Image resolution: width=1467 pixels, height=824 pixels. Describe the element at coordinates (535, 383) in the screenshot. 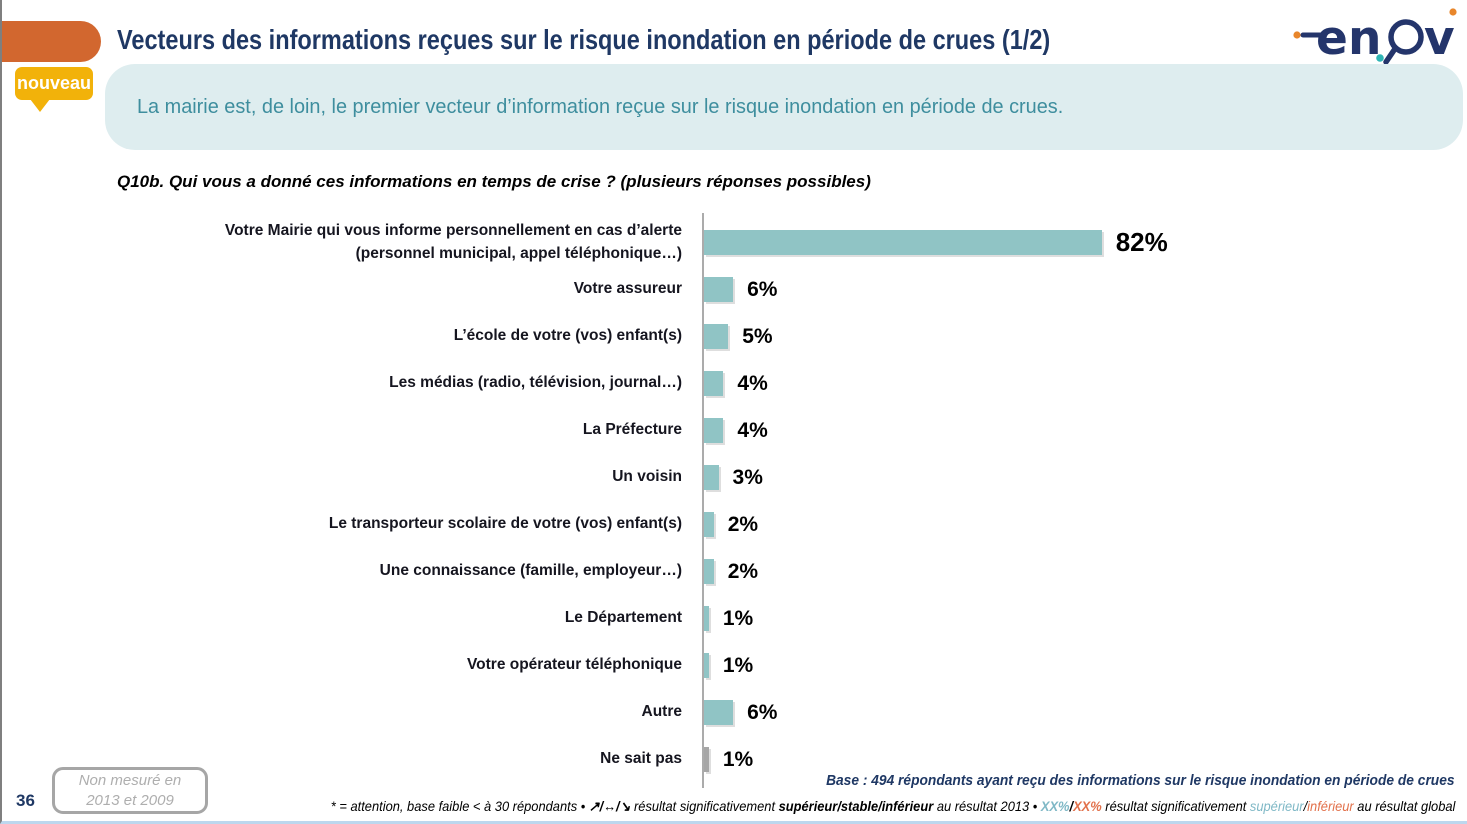

I see `category-label: Les médias (radio, télévision, journal…)` at that location.